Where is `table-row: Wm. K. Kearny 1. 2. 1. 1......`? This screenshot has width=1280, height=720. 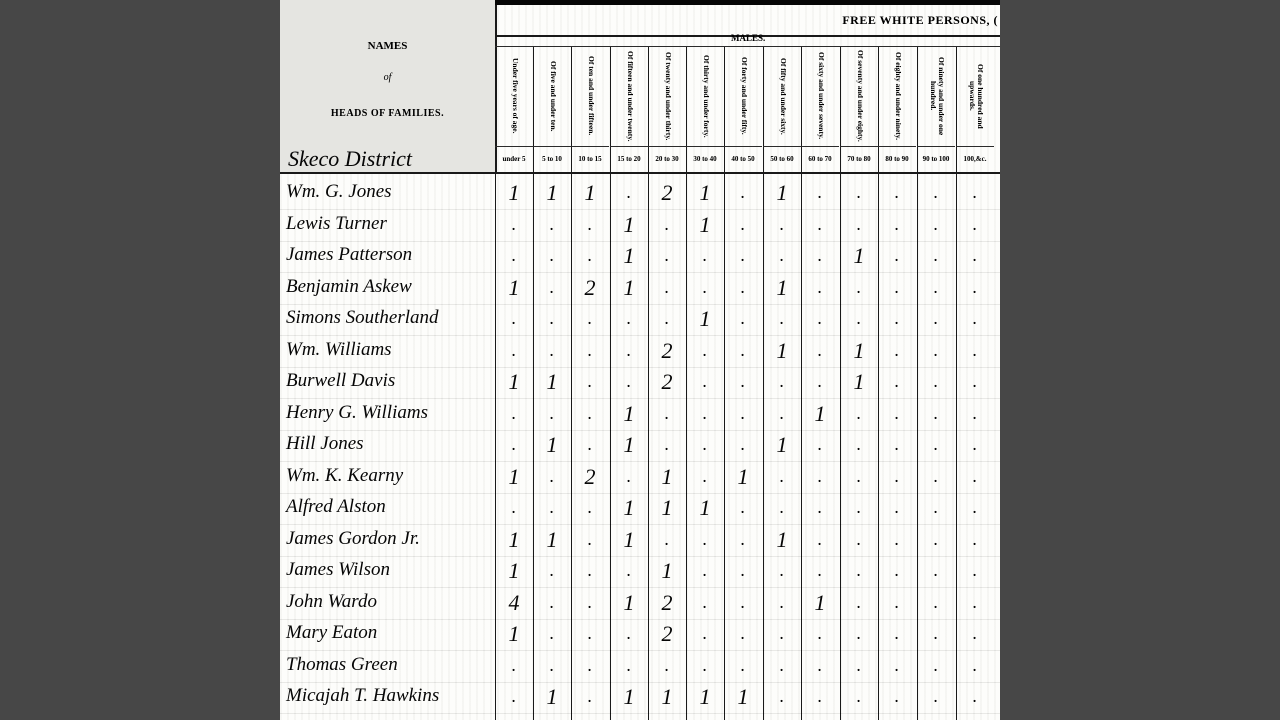
table-row: Wm. K. Kearny 1. 2. 1. 1...... is located at coordinates (640, 478).